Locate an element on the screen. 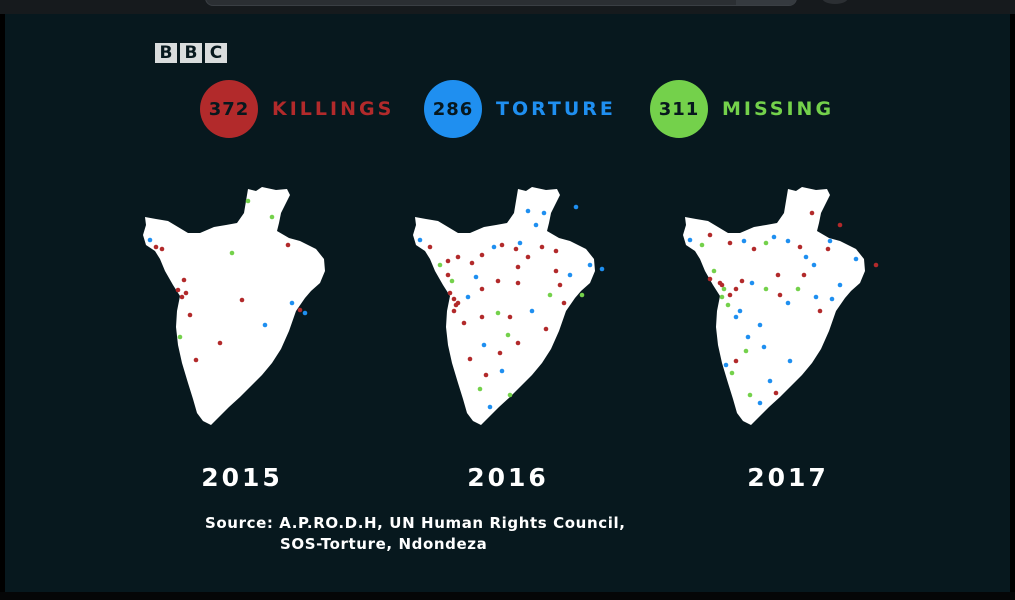 The width and height of the screenshot is (1015, 600). map-2017 is located at coordinates (781, 306).